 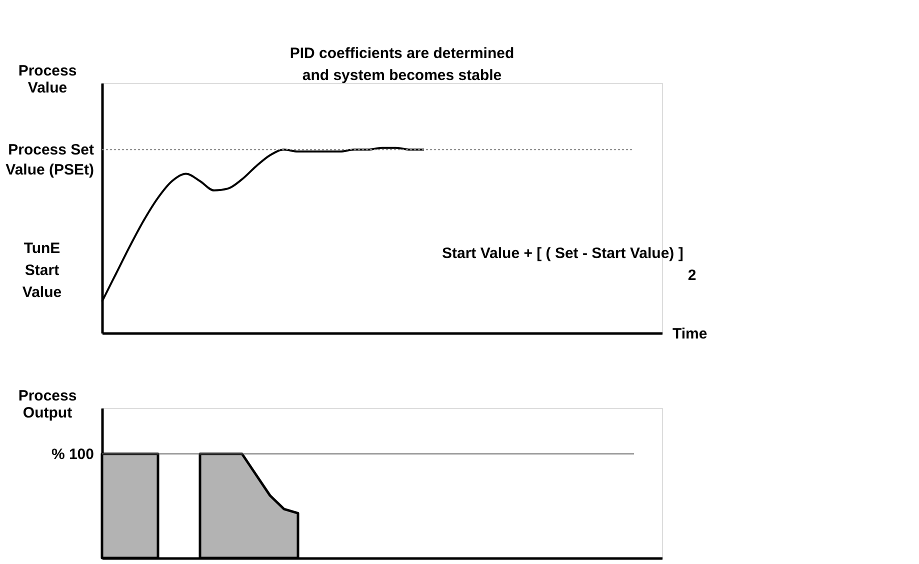 I want to click on text: 2, so click(x=692, y=275).